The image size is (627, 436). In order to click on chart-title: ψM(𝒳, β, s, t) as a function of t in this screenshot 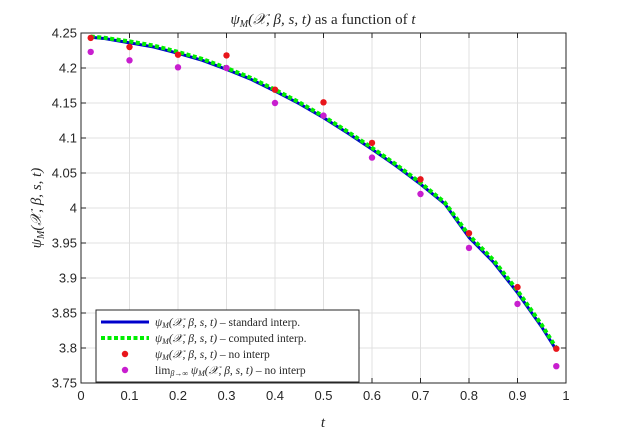, I will do `click(323, 21)`.